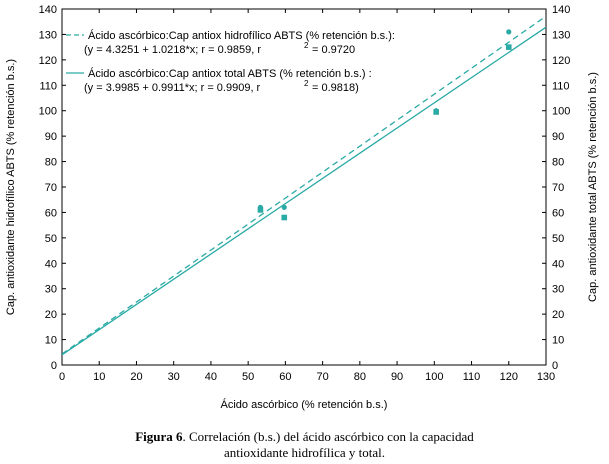 The width and height of the screenshot is (609, 464). What do you see at coordinates (51, 213) in the screenshot?
I see `y-tick-label-left: 60` at bounding box center [51, 213].